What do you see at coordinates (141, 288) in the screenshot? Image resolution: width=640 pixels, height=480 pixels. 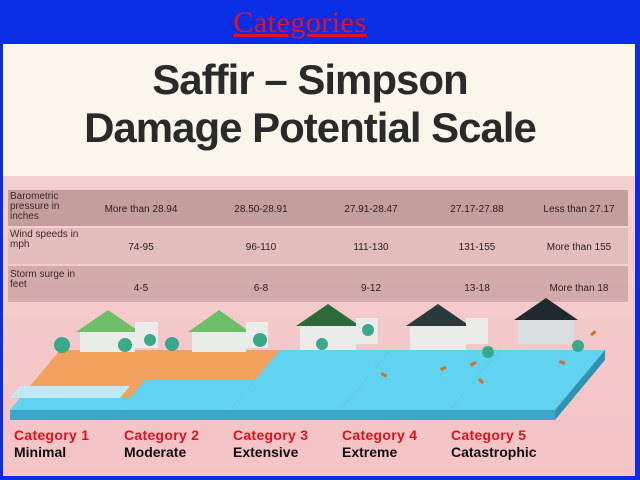 I see `surge-cat1: 4-5` at bounding box center [141, 288].